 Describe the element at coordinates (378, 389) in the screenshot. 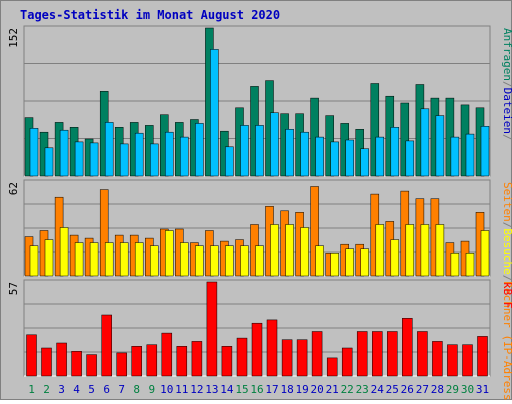

I see `x-tick-label: 24` at that location.